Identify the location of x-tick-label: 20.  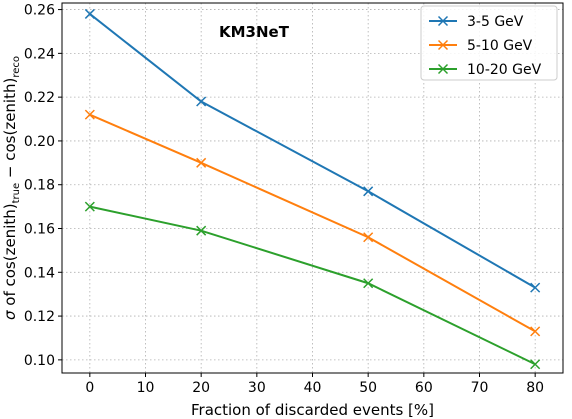
(201, 388).